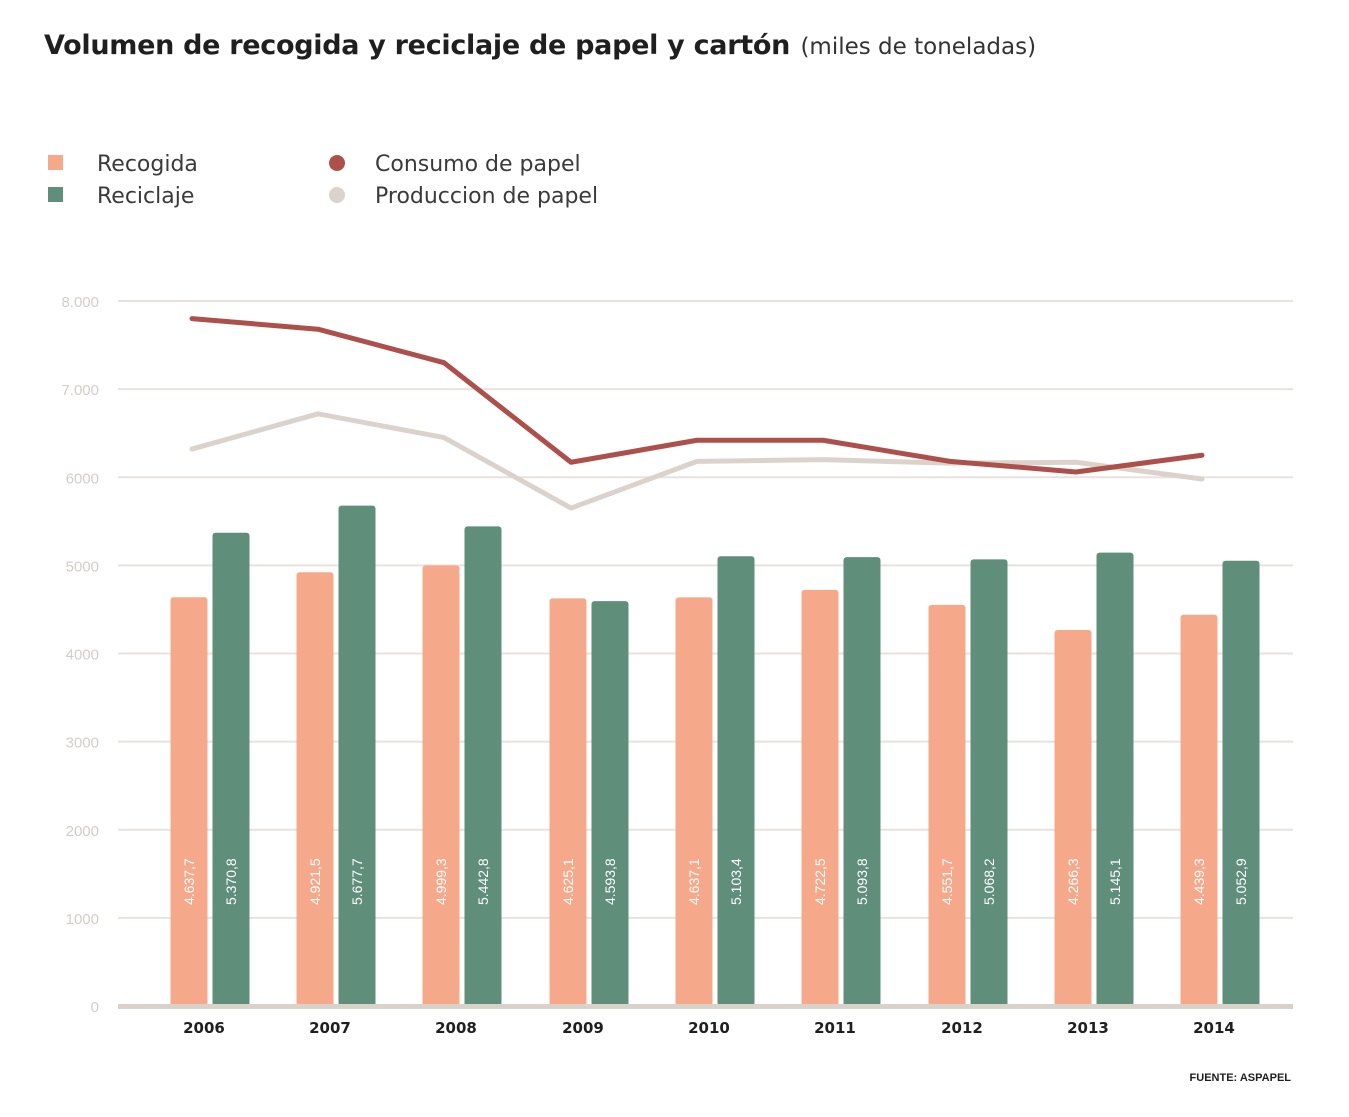  I want to click on bar-reciclaje-2008, so click(483, 766).